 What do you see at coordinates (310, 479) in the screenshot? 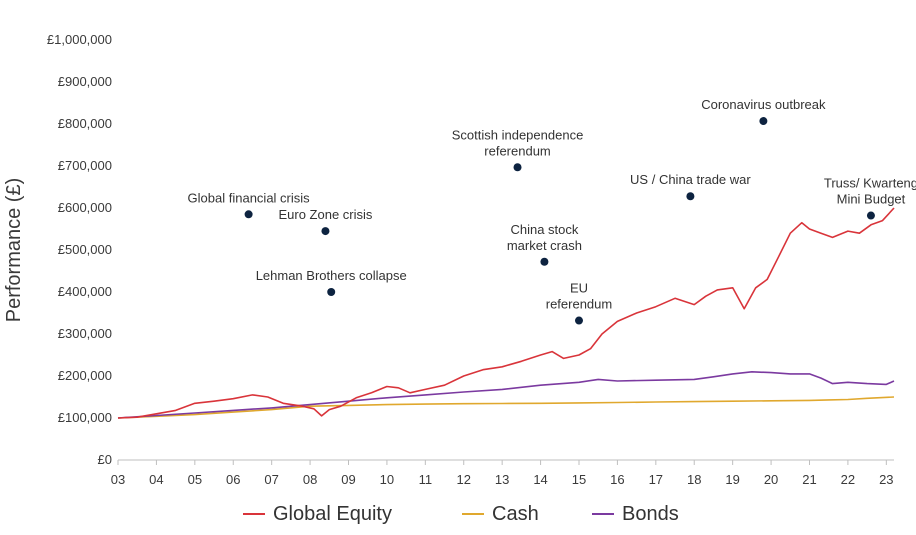
I see `x-tick-label: 08` at bounding box center [310, 479].